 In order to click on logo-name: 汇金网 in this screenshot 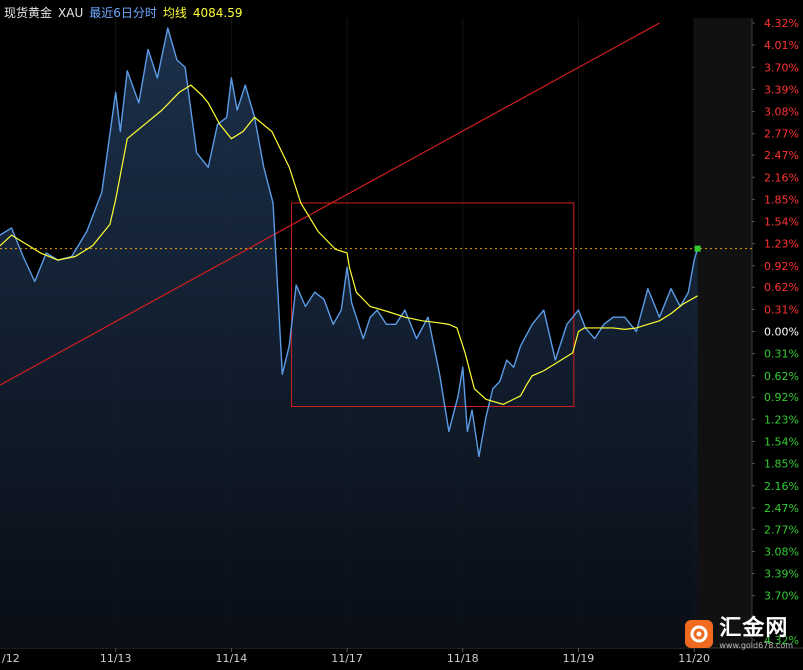, I will do `click(754, 628)`.